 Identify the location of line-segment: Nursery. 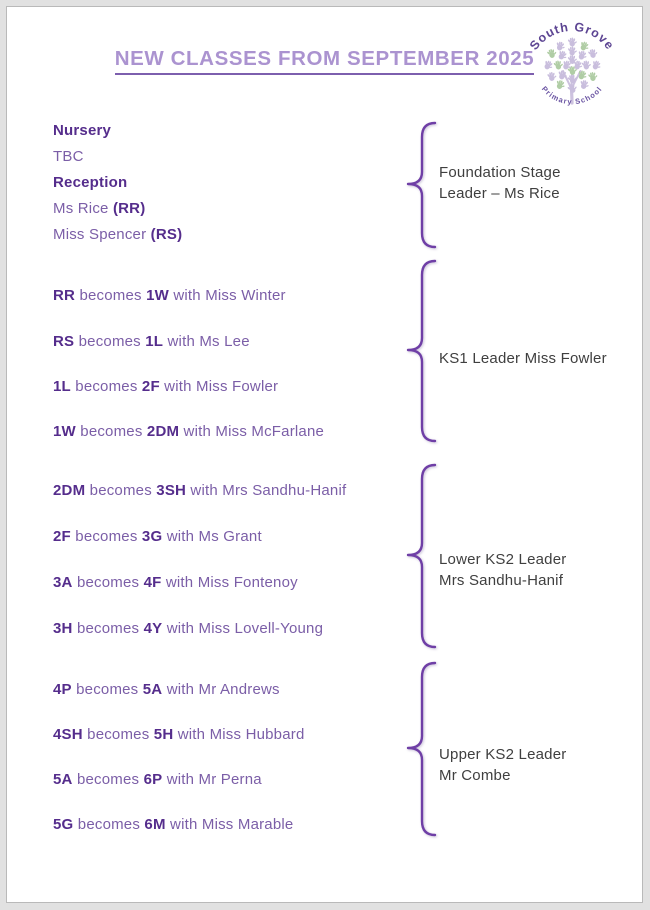
(82, 130).